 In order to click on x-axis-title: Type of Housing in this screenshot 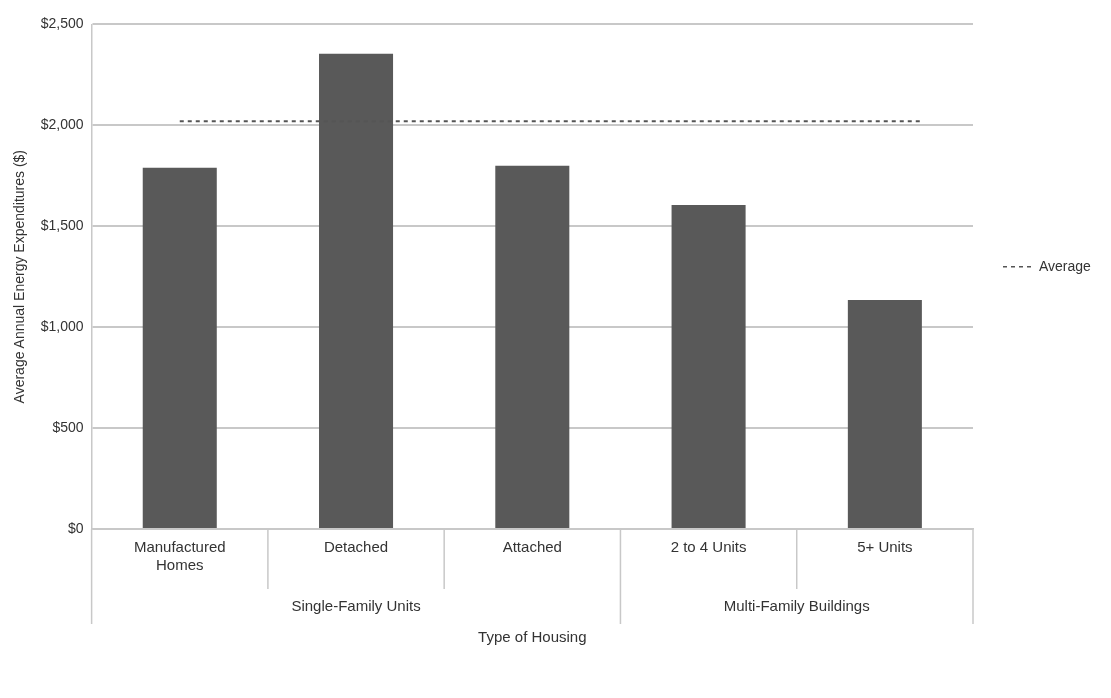, I will do `click(532, 637)`.